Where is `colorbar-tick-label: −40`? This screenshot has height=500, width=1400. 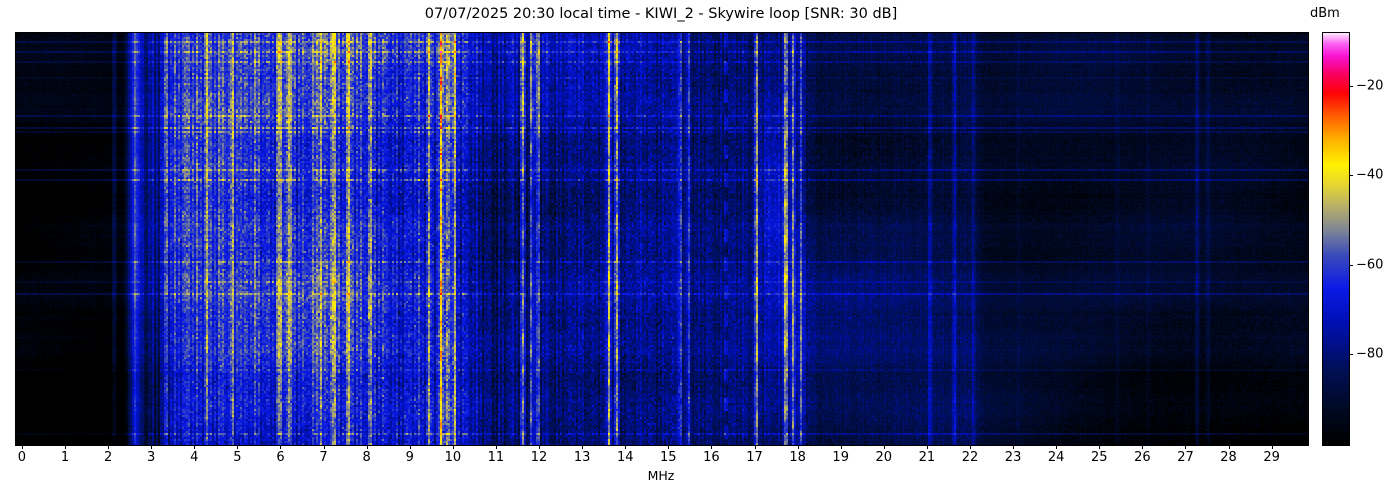 colorbar-tick-label: −40 is located at coordinates (1370, 175).